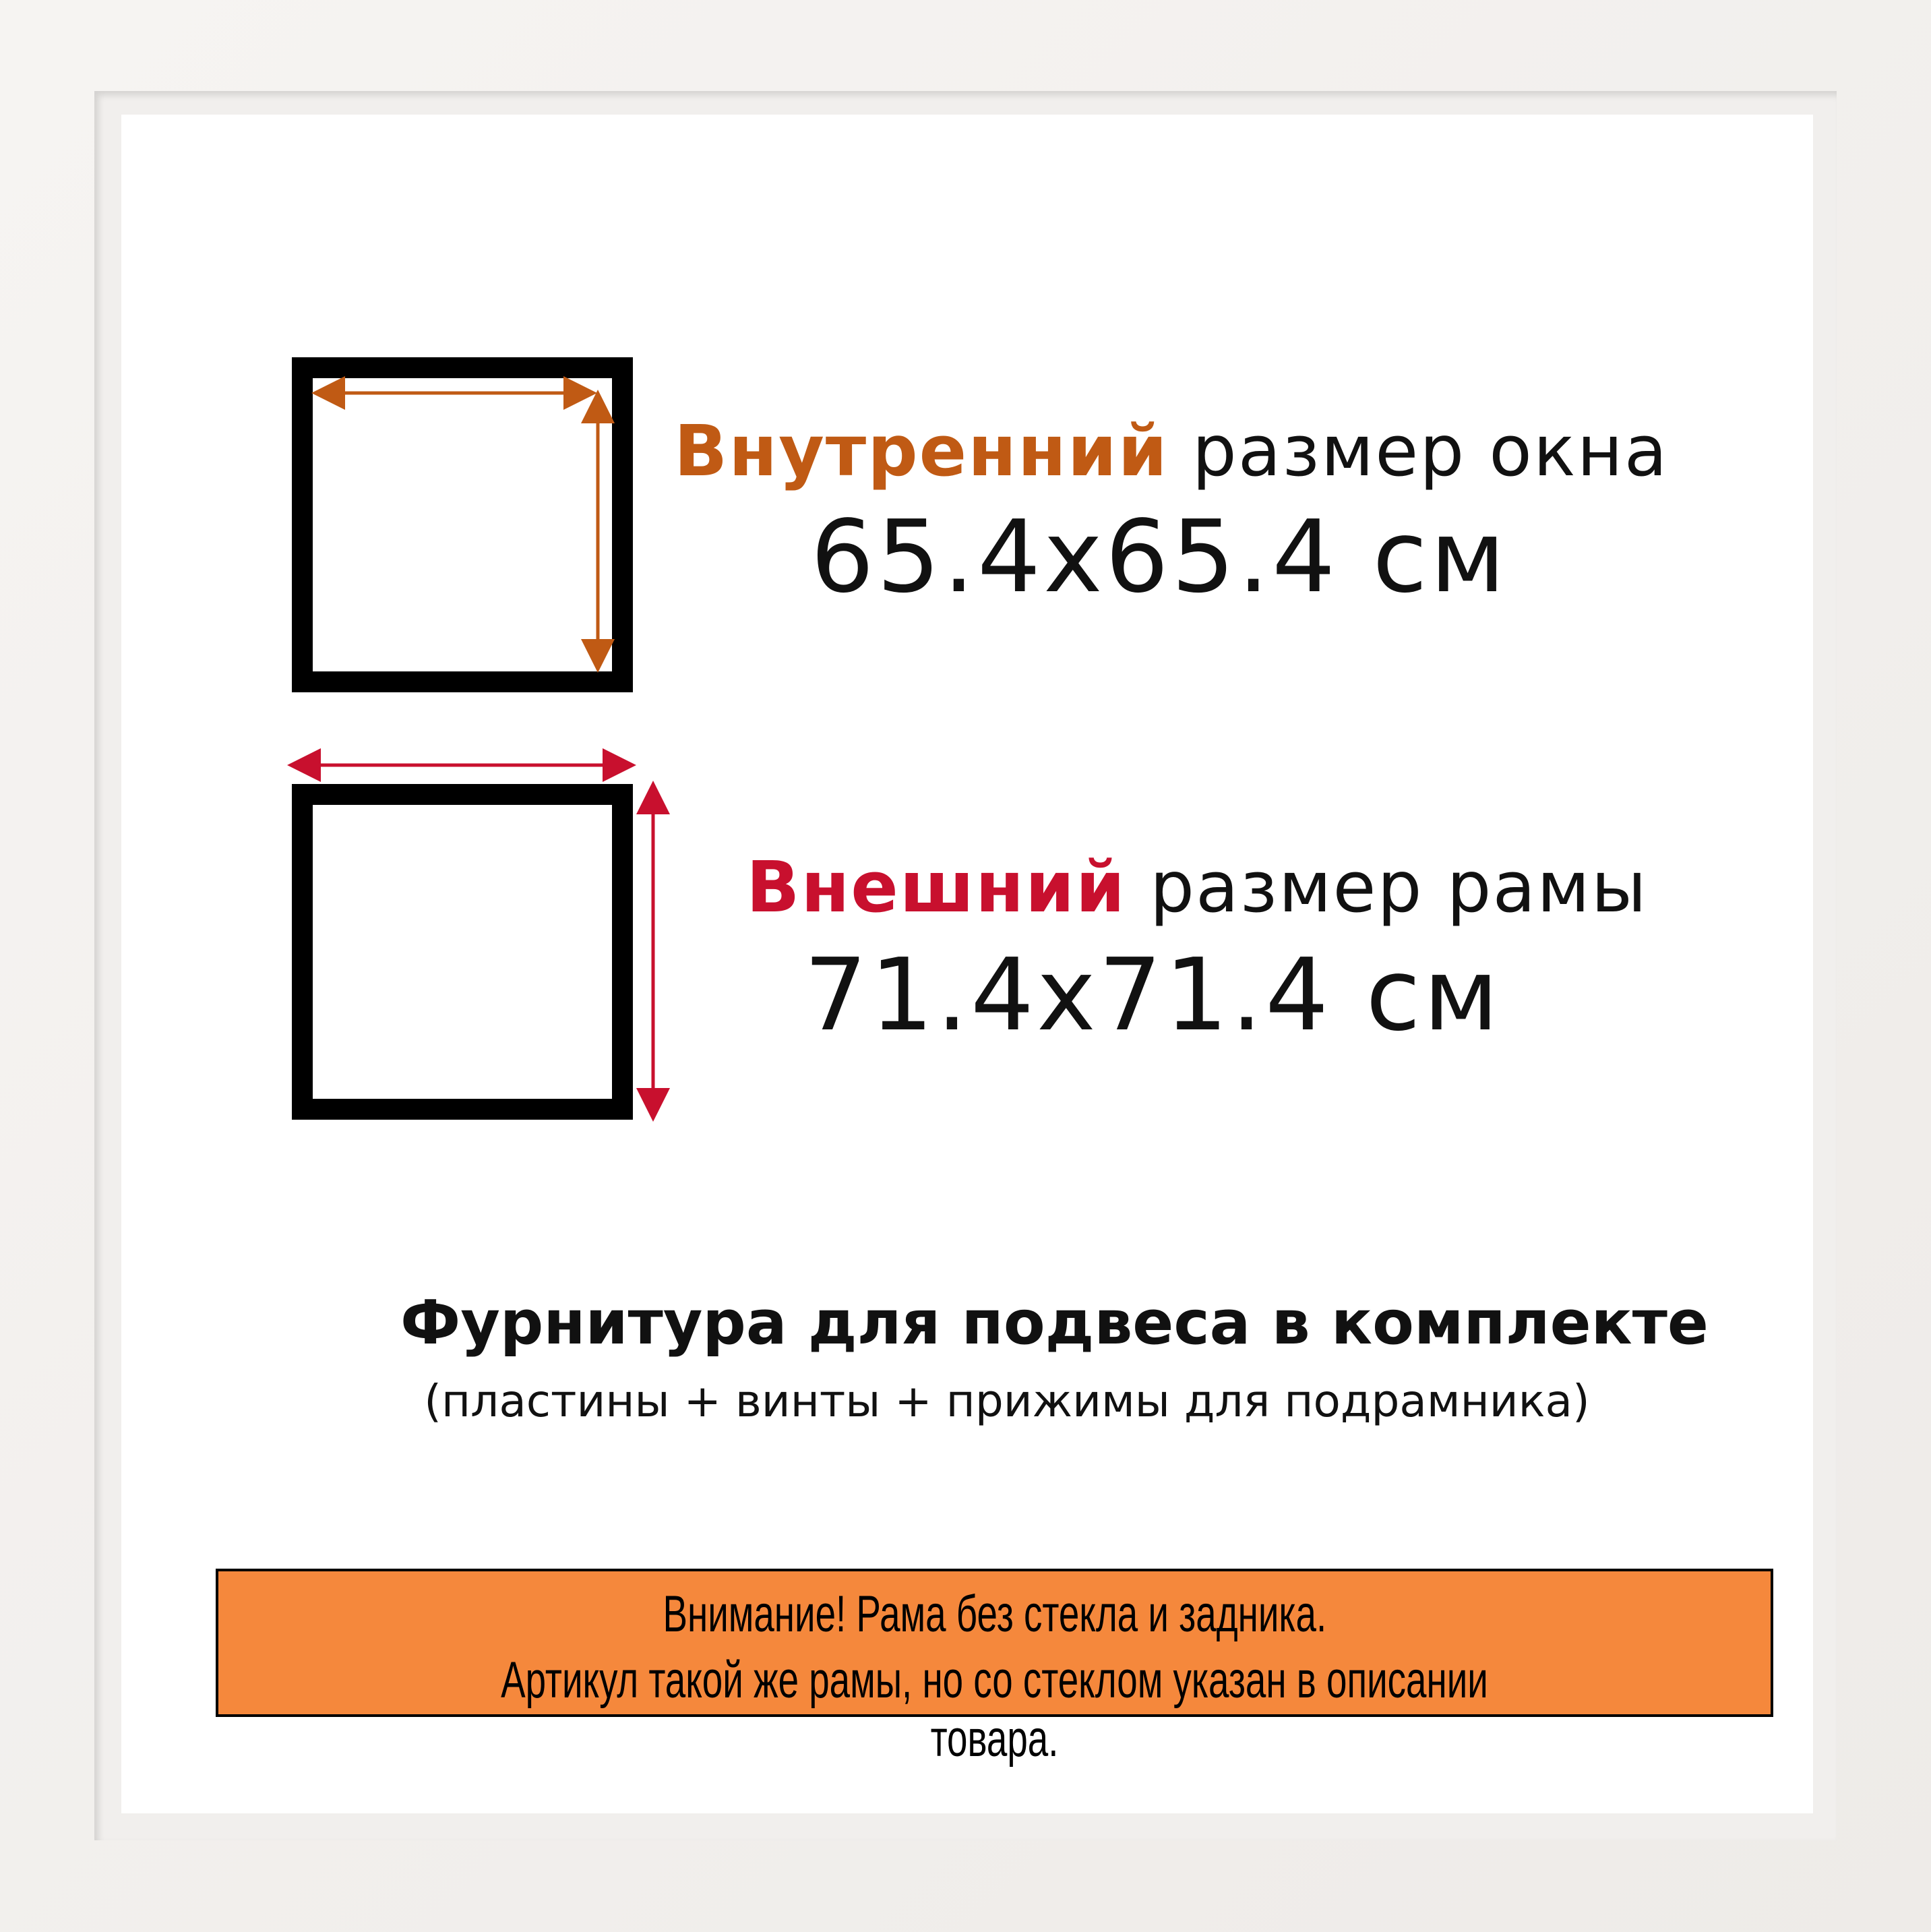 The width and height of the screenshot is (1931, 1932). What do you see at coordinates (1418, 451) in the screenshot?
I see `inner-size-rest: размер окна` at bounding box center [1418, 451].